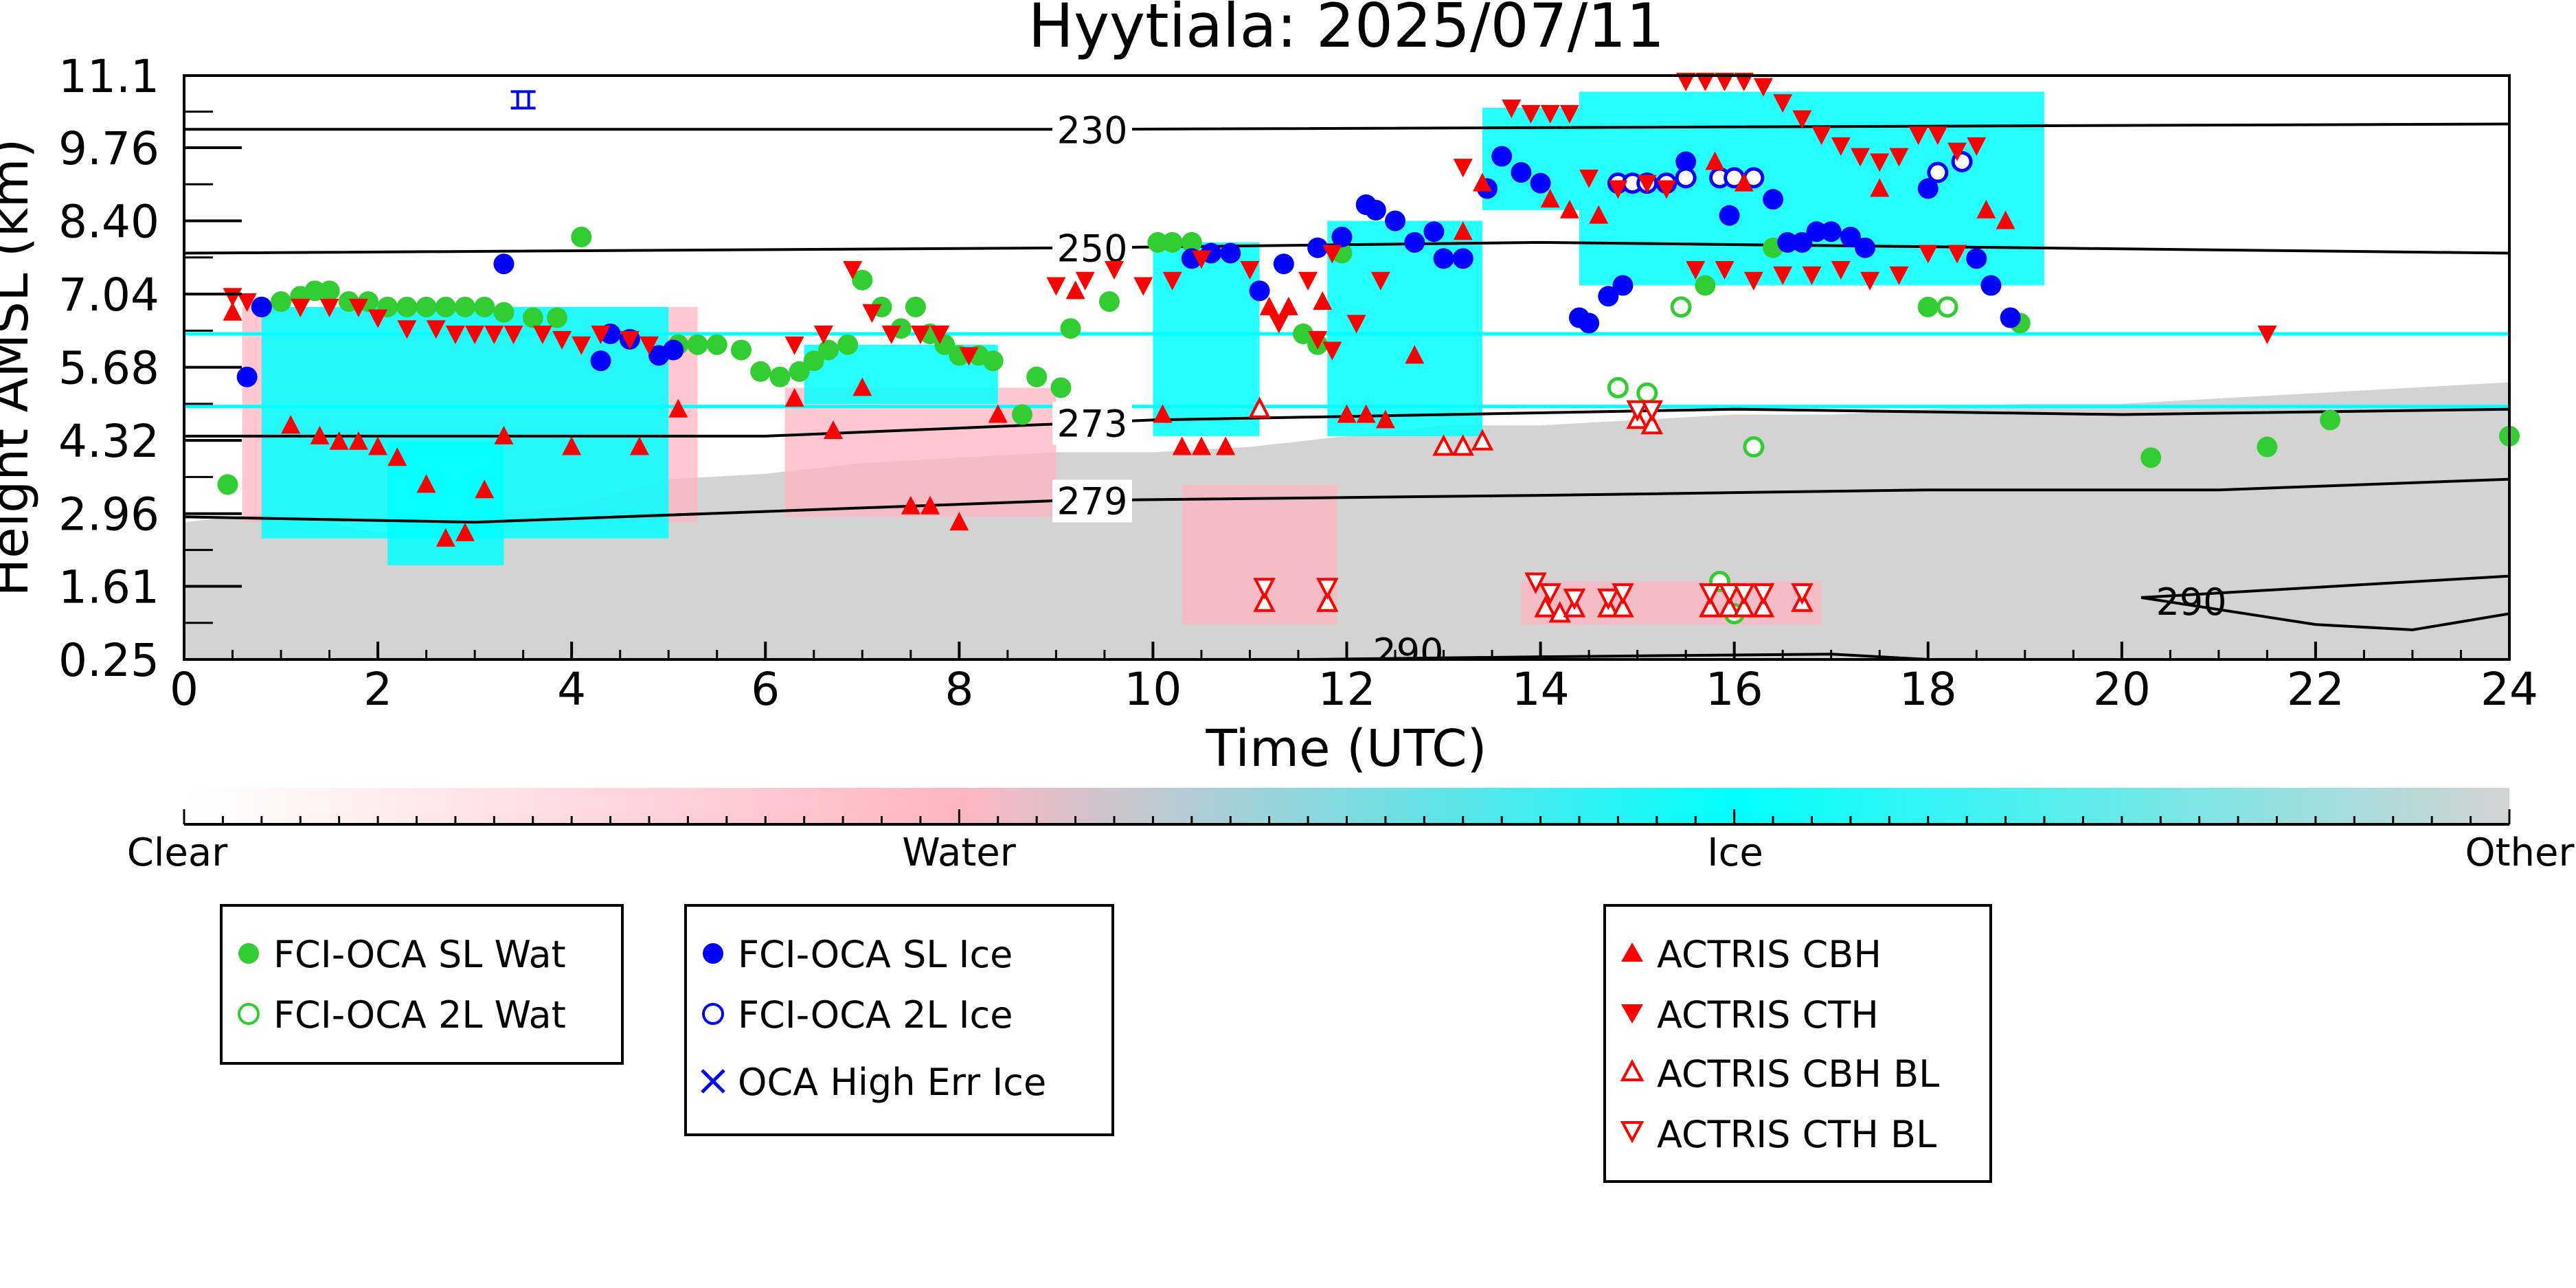  What do you see at coordinates (1347, 817) in the screenshot?
I see `colorbar-ticks` at bounding box center [1347, 817].